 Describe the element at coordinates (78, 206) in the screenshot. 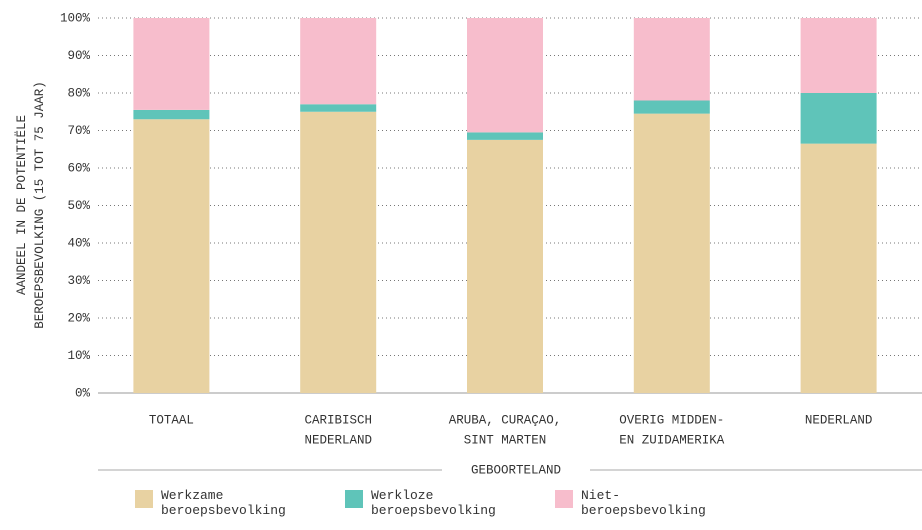

I see `y-tick-label: 50%` at that location.